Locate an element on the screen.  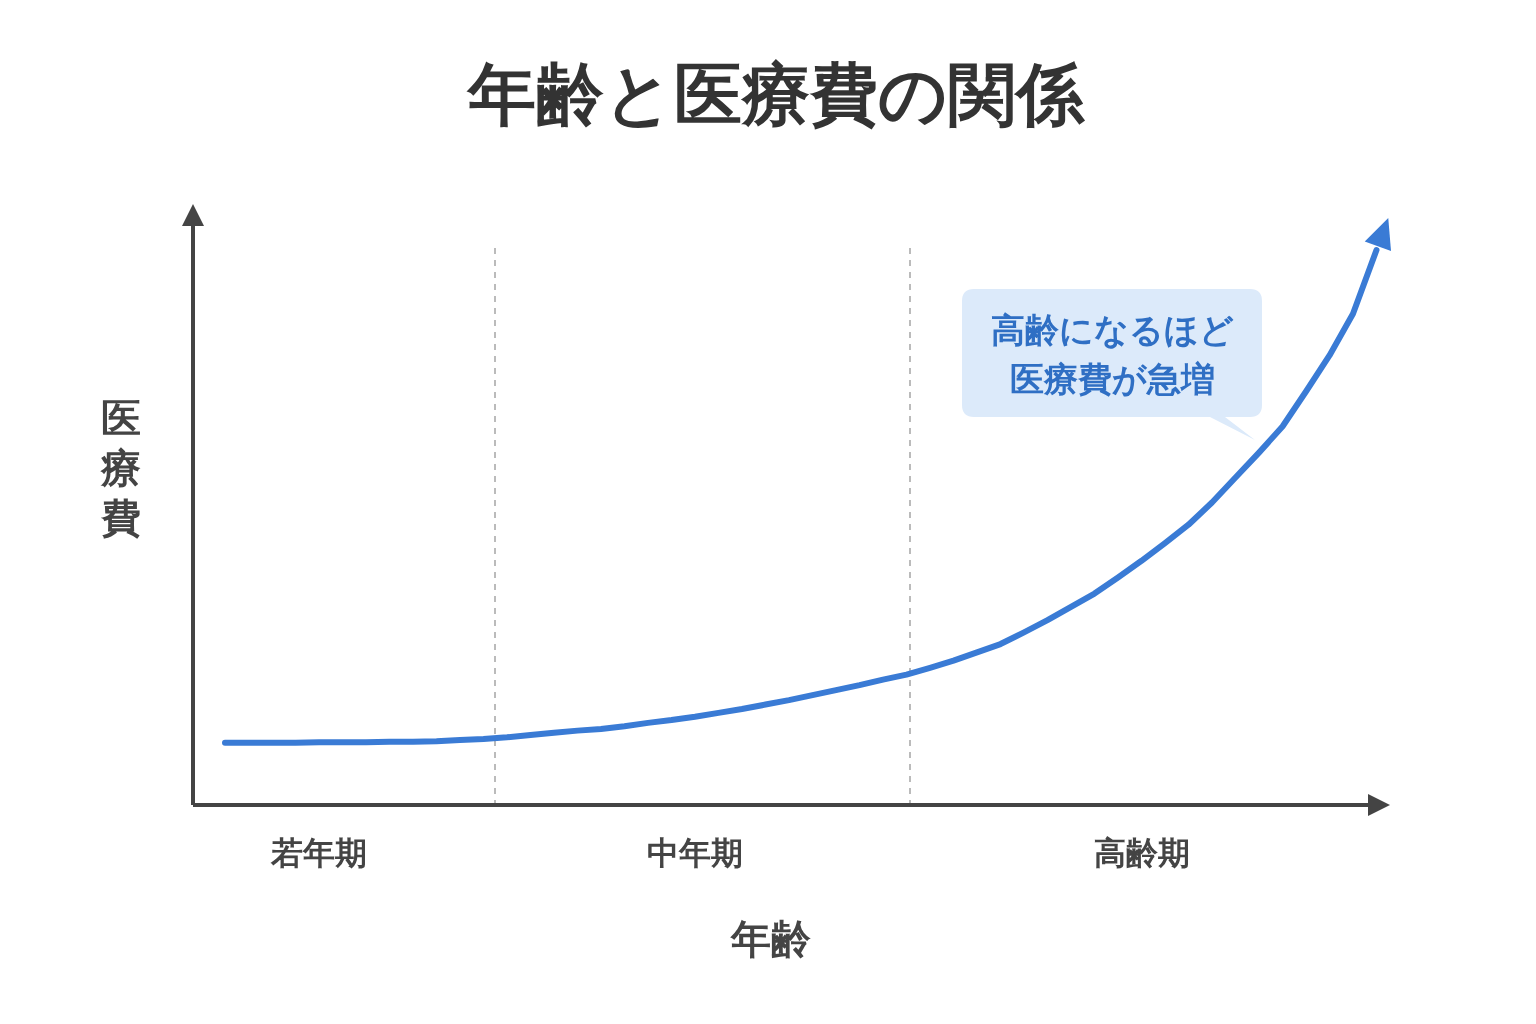
ylabel: 医療費 is located at coordinates (121, 468).